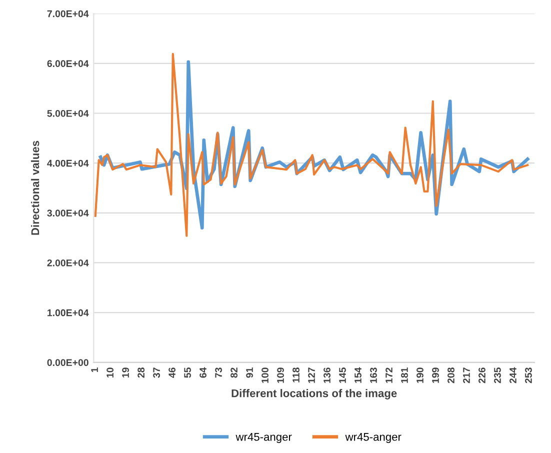 The height and width of the screenshot is (453, 551). What do you see at coordinates (156, 373) in the screenshot?
I see `x-tick-label: 37` at bounding box center [156, 373].